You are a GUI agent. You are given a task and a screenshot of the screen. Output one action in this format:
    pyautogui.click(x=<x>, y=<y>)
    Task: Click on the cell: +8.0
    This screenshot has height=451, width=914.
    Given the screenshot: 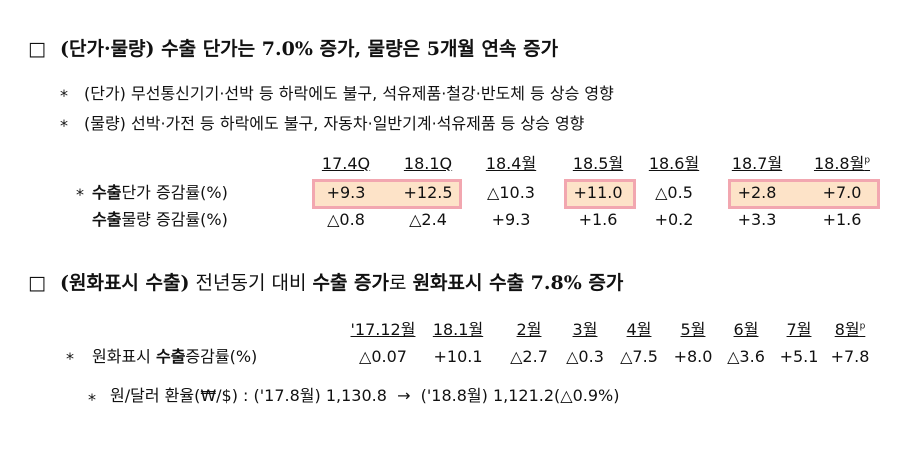 What is the action you would take?
    pyautogui.click(x=693, y=356)
    